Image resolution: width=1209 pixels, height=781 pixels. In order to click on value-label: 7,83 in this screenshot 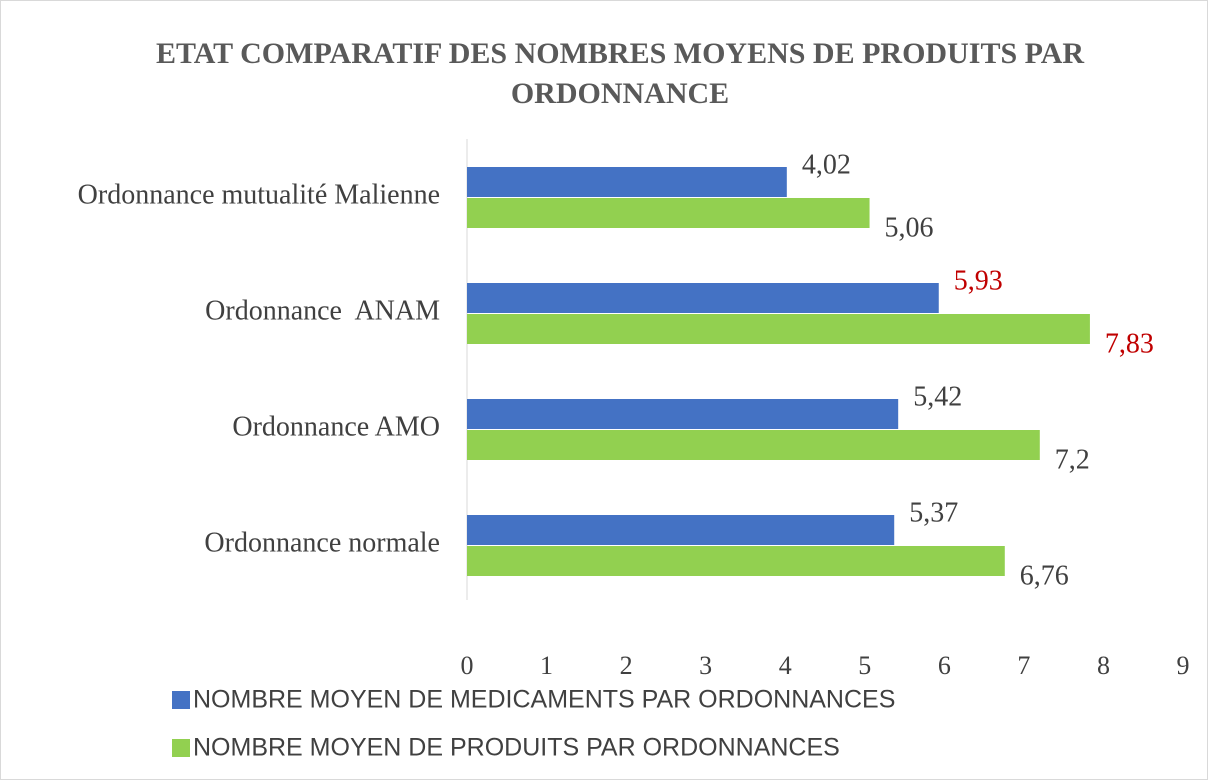, I will do `click(1129, 343)`.